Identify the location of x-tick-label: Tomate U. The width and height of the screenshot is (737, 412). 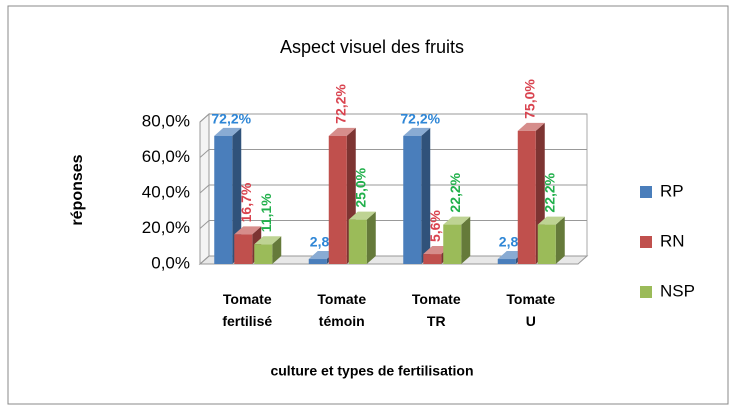
(530, 310).